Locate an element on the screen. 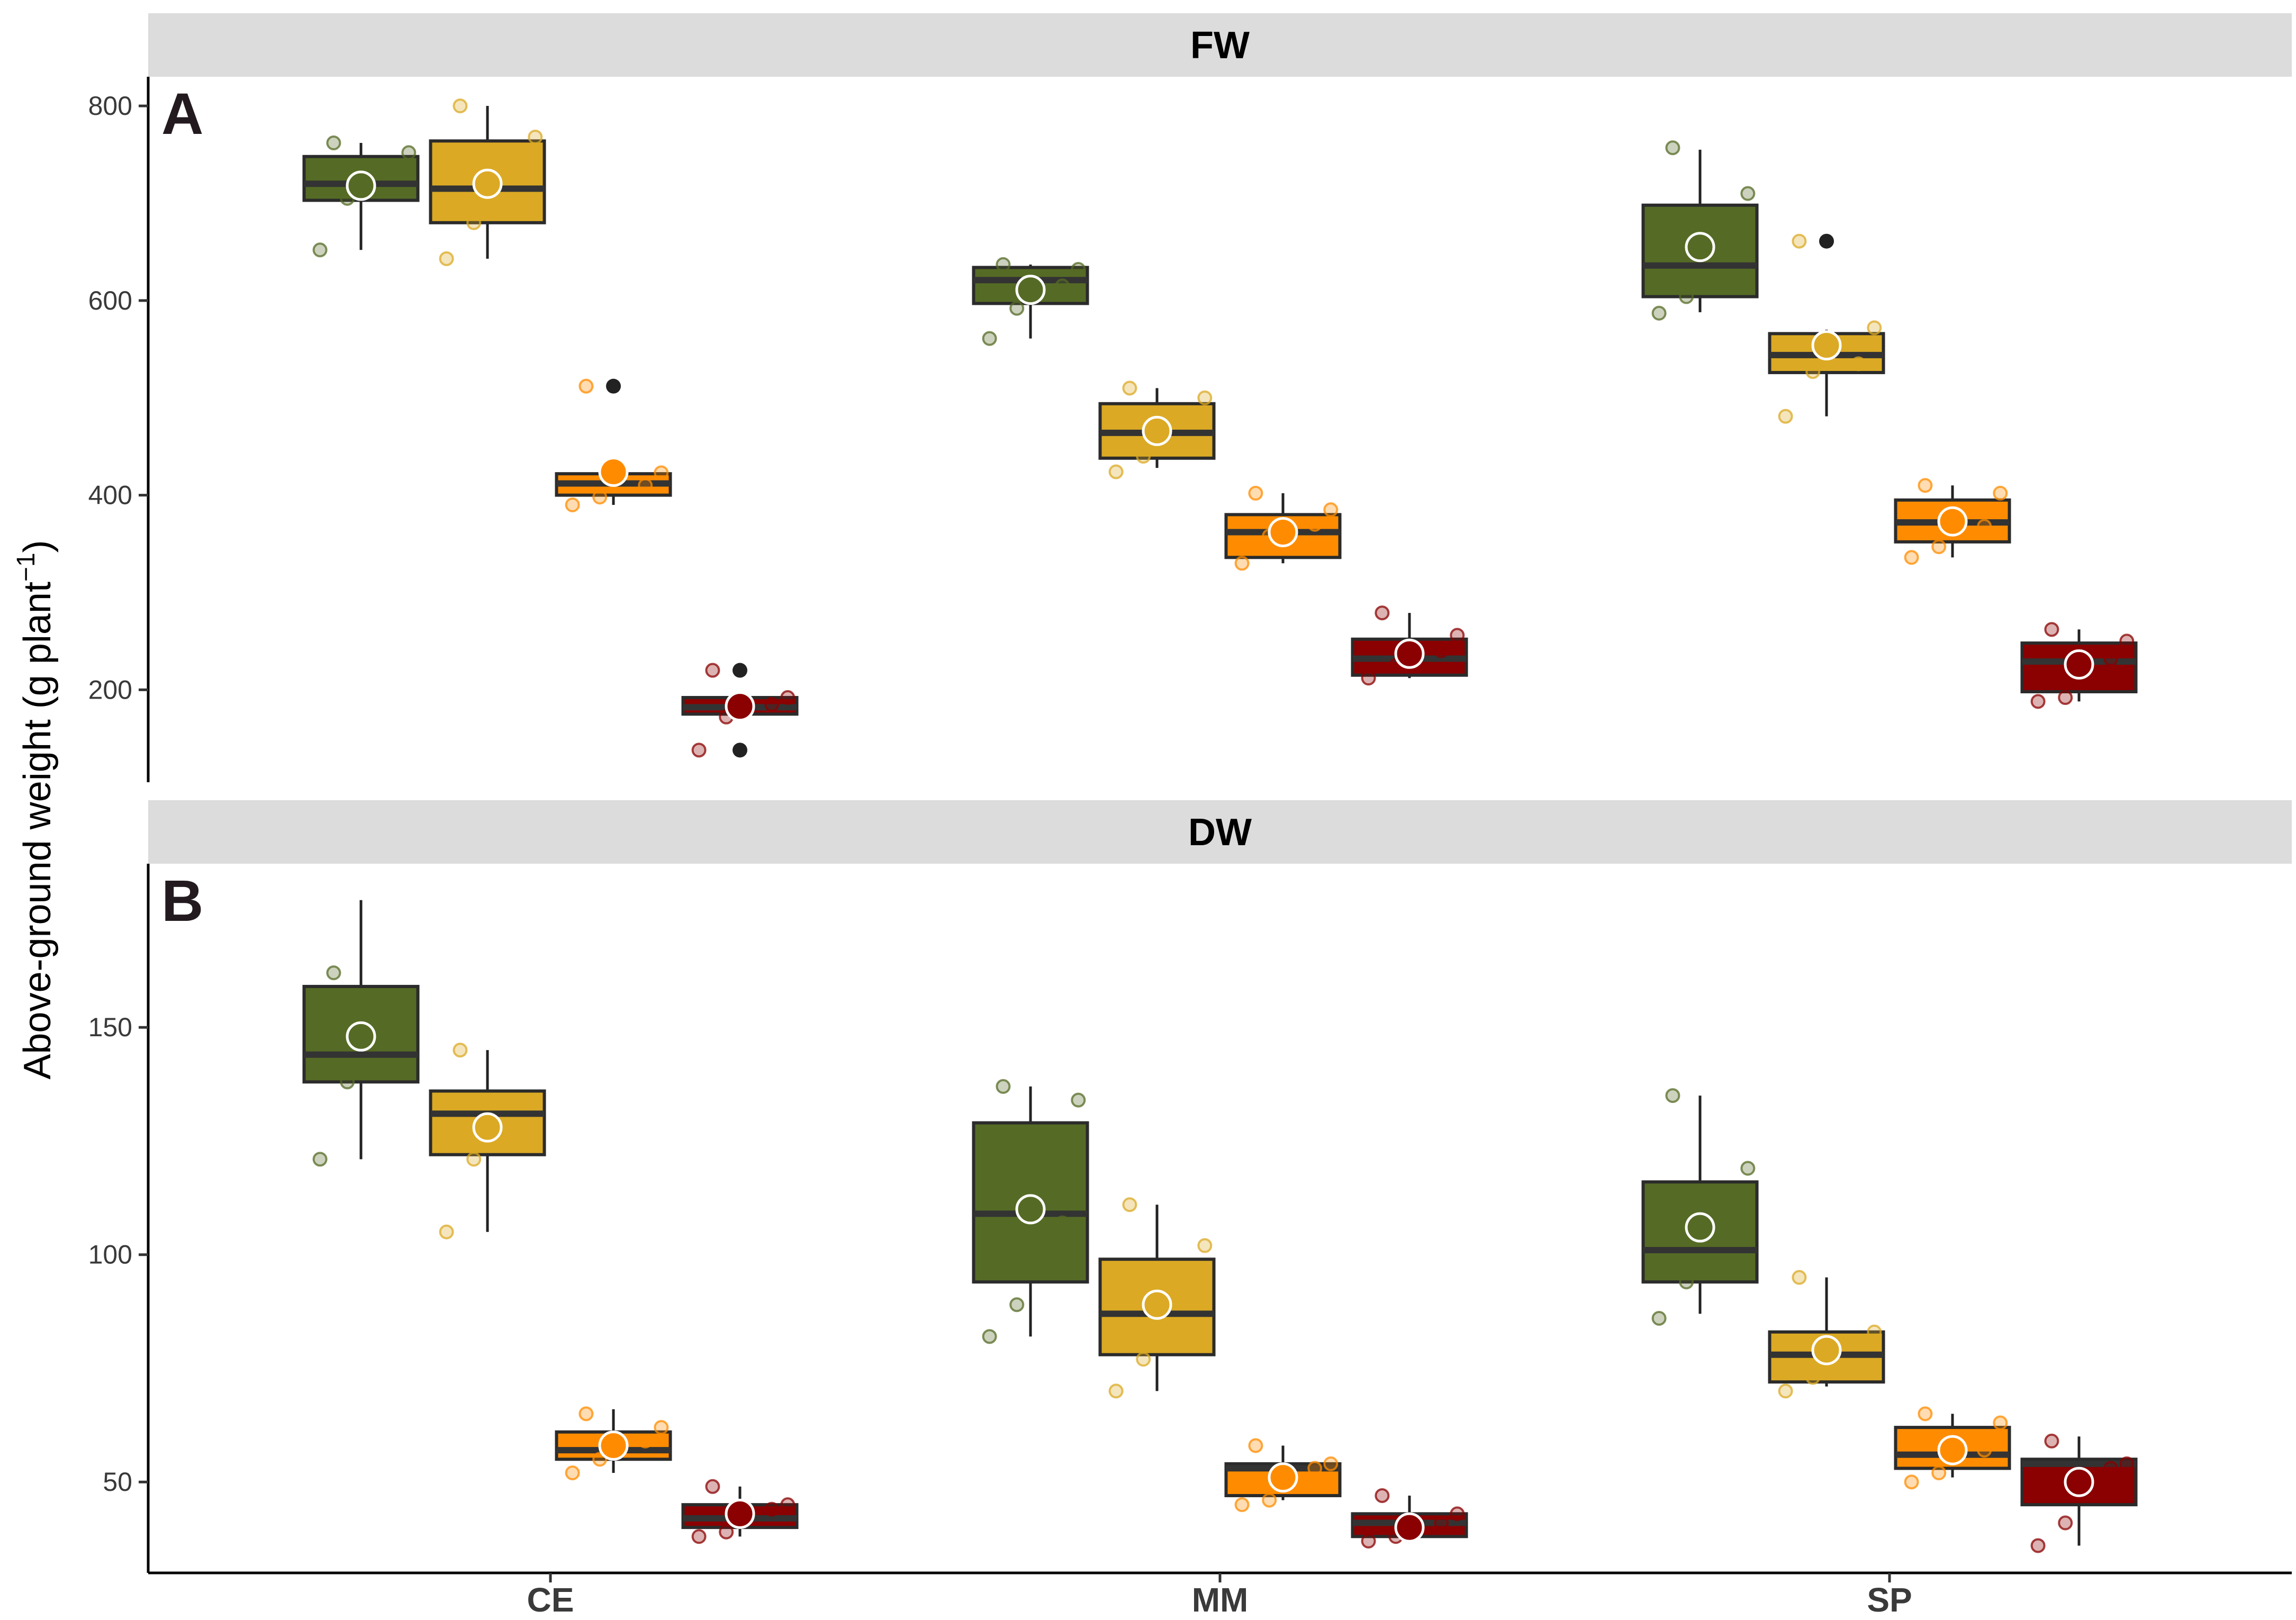 The image size is (2296, 1620). x-tick-label-ce: CE is located at coordinates (550, 1600).